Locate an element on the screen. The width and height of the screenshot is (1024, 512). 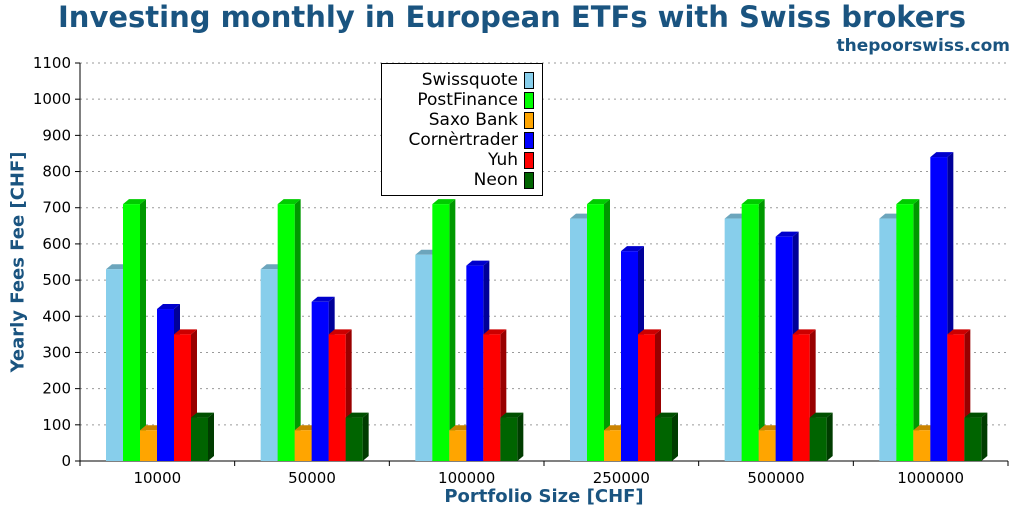
y-tick-label: 600 is located at coordinates (56, 244).